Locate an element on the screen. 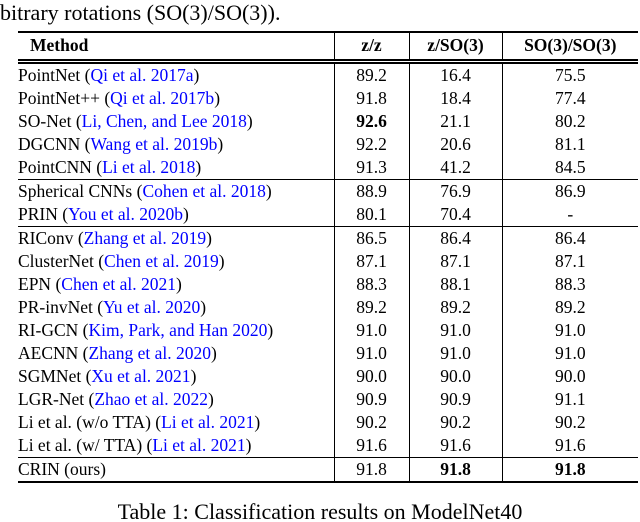 Image resolution: width=640 pixels, height=522 pixels. value-cell: 88.9 is located at coordinates (371, 191).